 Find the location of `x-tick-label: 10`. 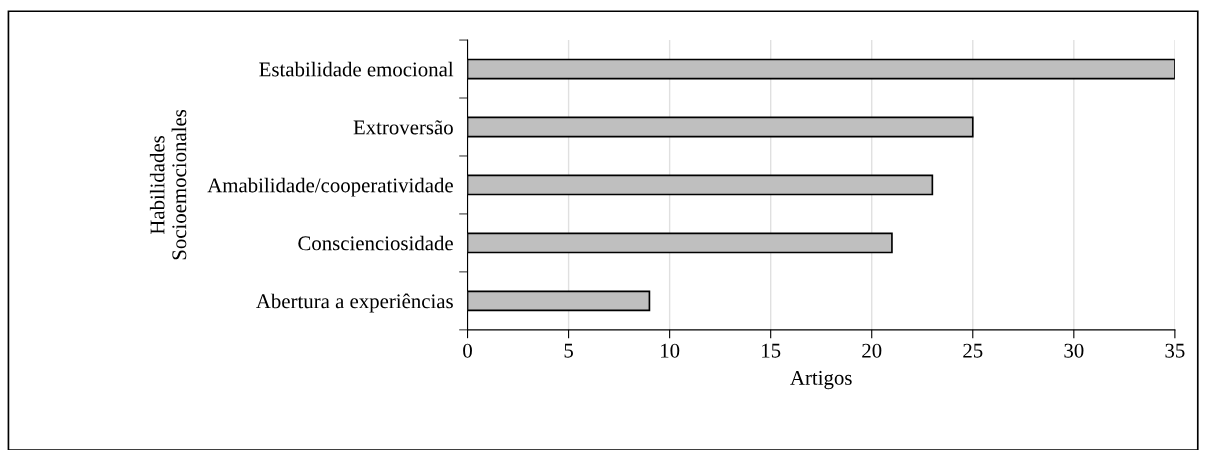

x-tick-label: 10 is located at coordinates (670, 350).